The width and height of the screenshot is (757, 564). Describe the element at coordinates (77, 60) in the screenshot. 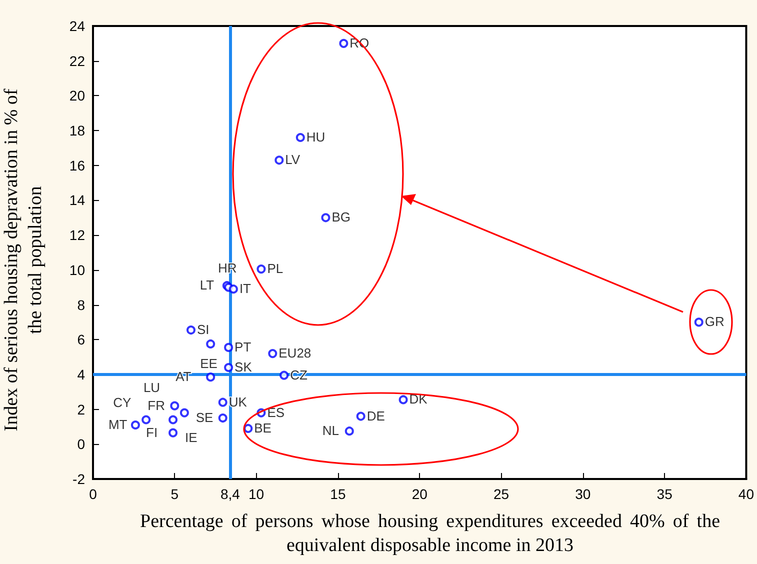

I see `y-tick-label: 22` at that location.